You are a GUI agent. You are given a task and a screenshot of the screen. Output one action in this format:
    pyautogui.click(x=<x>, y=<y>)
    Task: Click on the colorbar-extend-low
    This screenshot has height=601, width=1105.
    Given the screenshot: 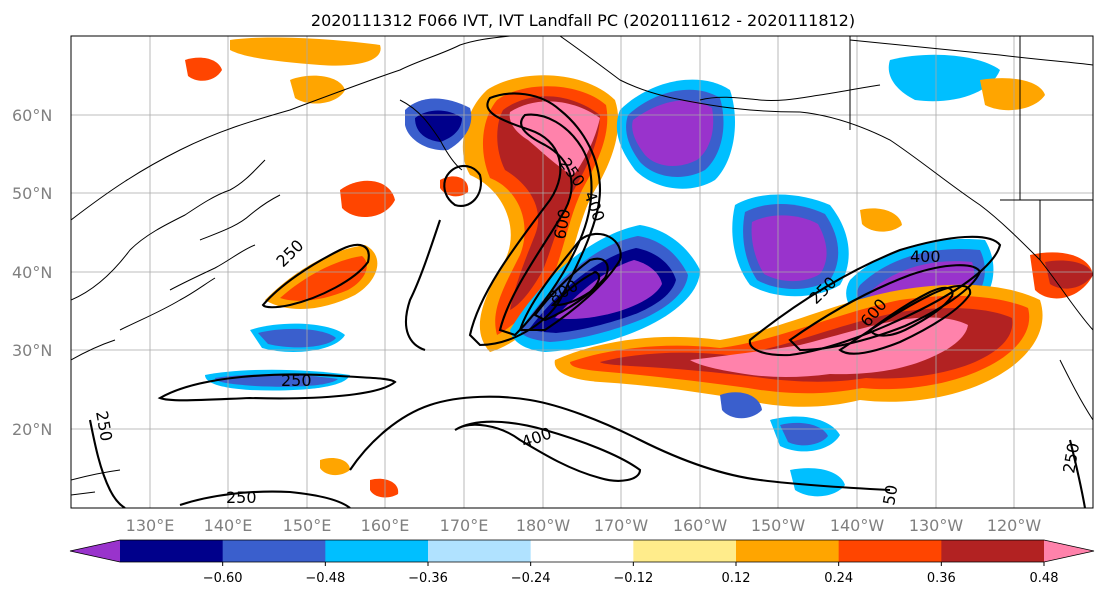 What is the action you would take?
    pyautogui.click(x=95, y=551)
    